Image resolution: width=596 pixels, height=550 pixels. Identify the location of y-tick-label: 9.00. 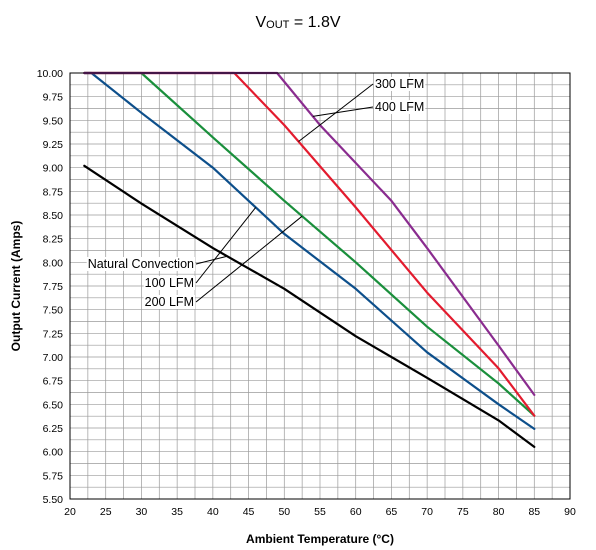
(53, 169).